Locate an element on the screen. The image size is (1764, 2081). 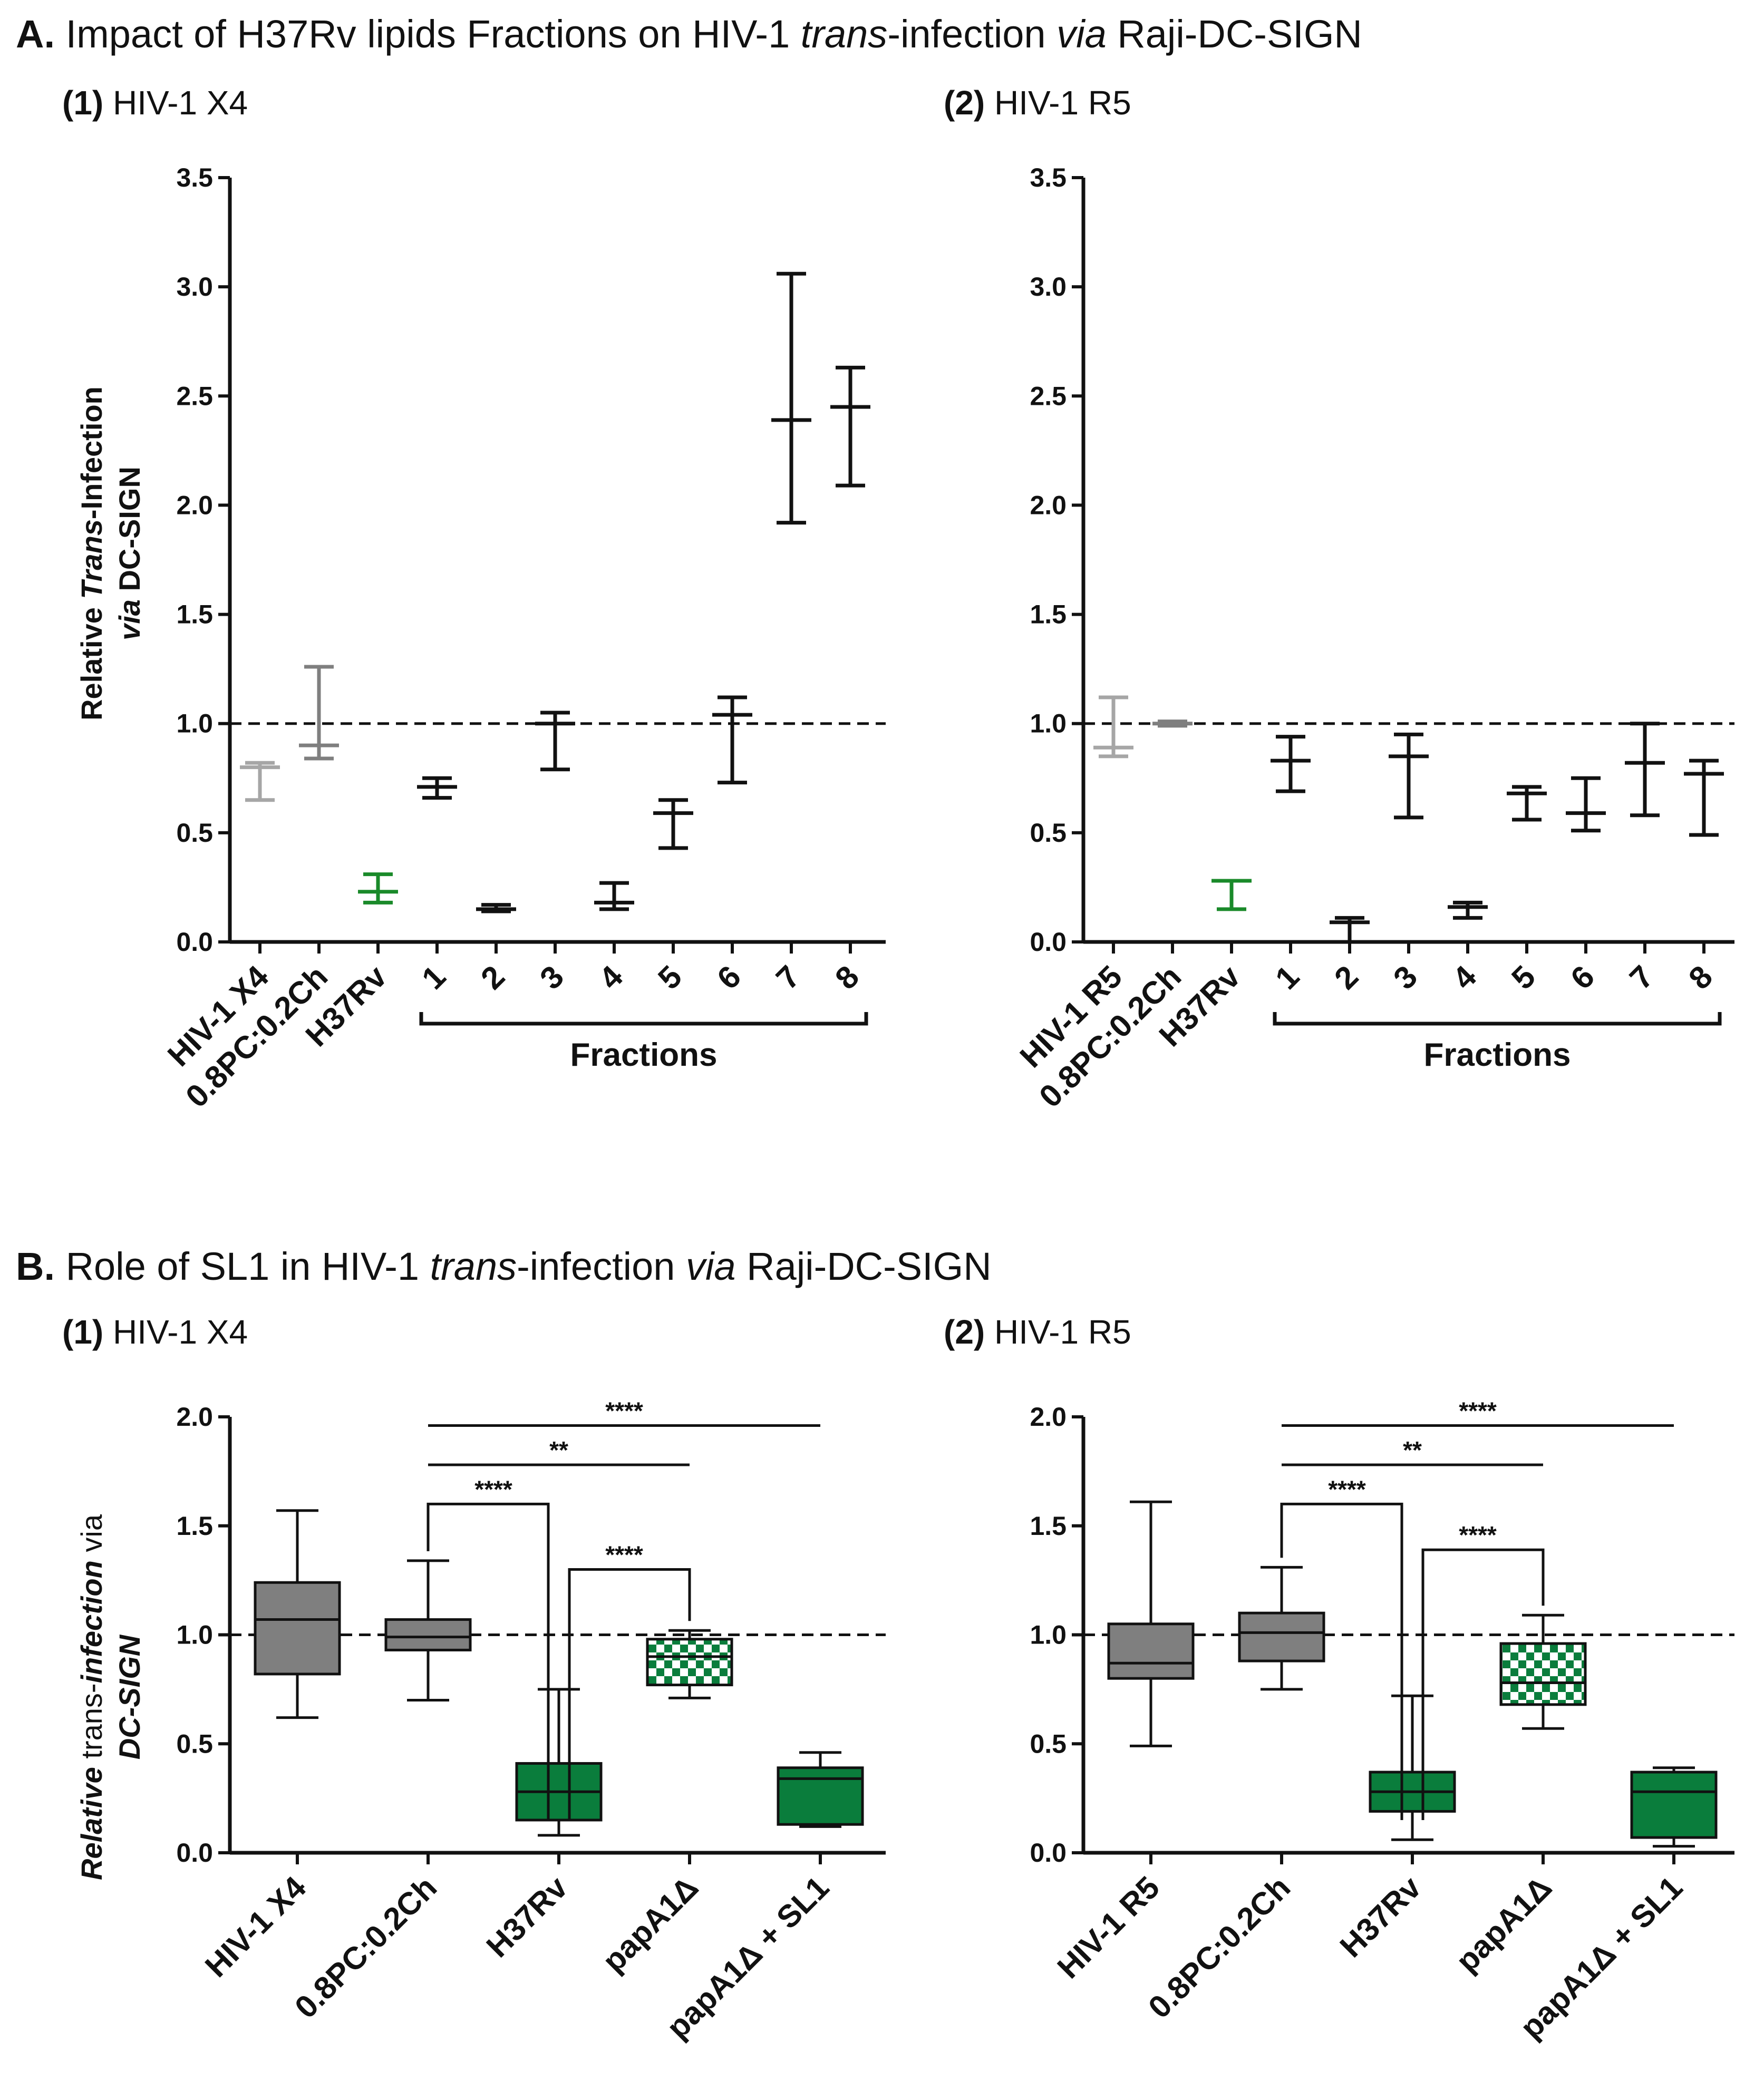
a2-category-label: 5 is located at coordinates (1524, 977).